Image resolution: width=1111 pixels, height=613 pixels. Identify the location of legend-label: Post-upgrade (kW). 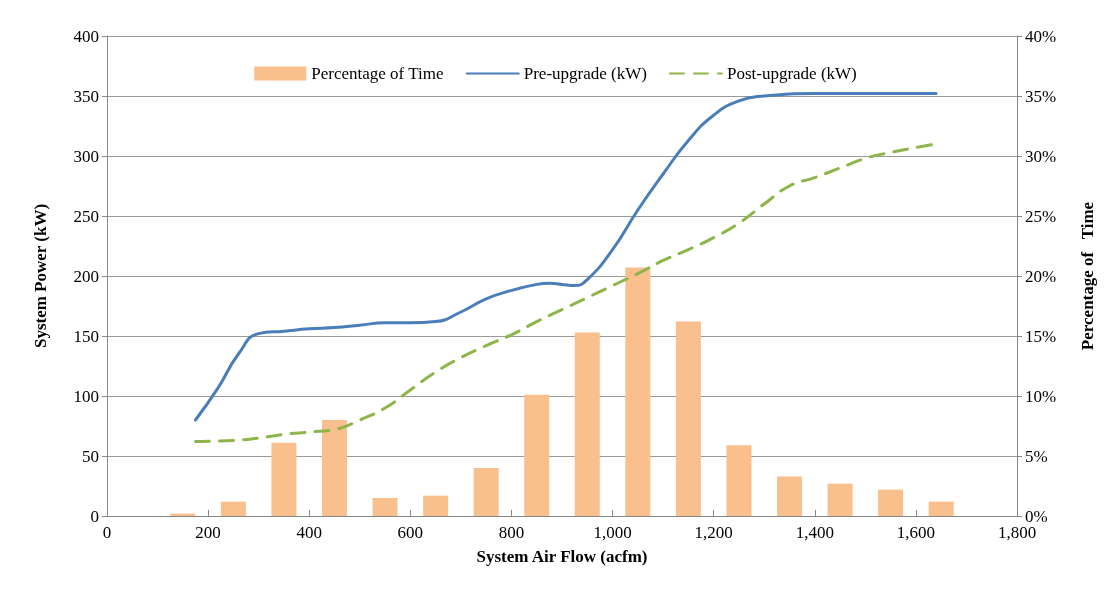
(791, 73).